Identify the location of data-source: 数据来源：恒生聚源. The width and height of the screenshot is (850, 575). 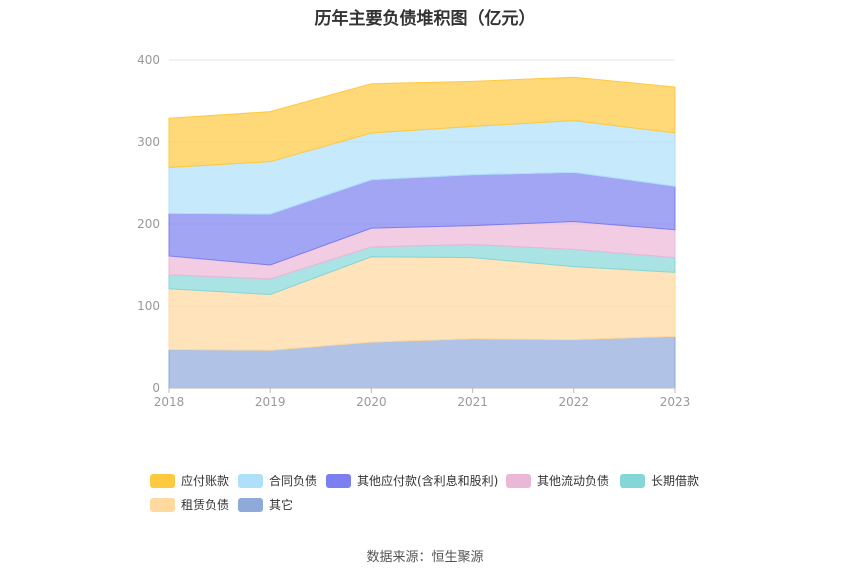
(425, 557).